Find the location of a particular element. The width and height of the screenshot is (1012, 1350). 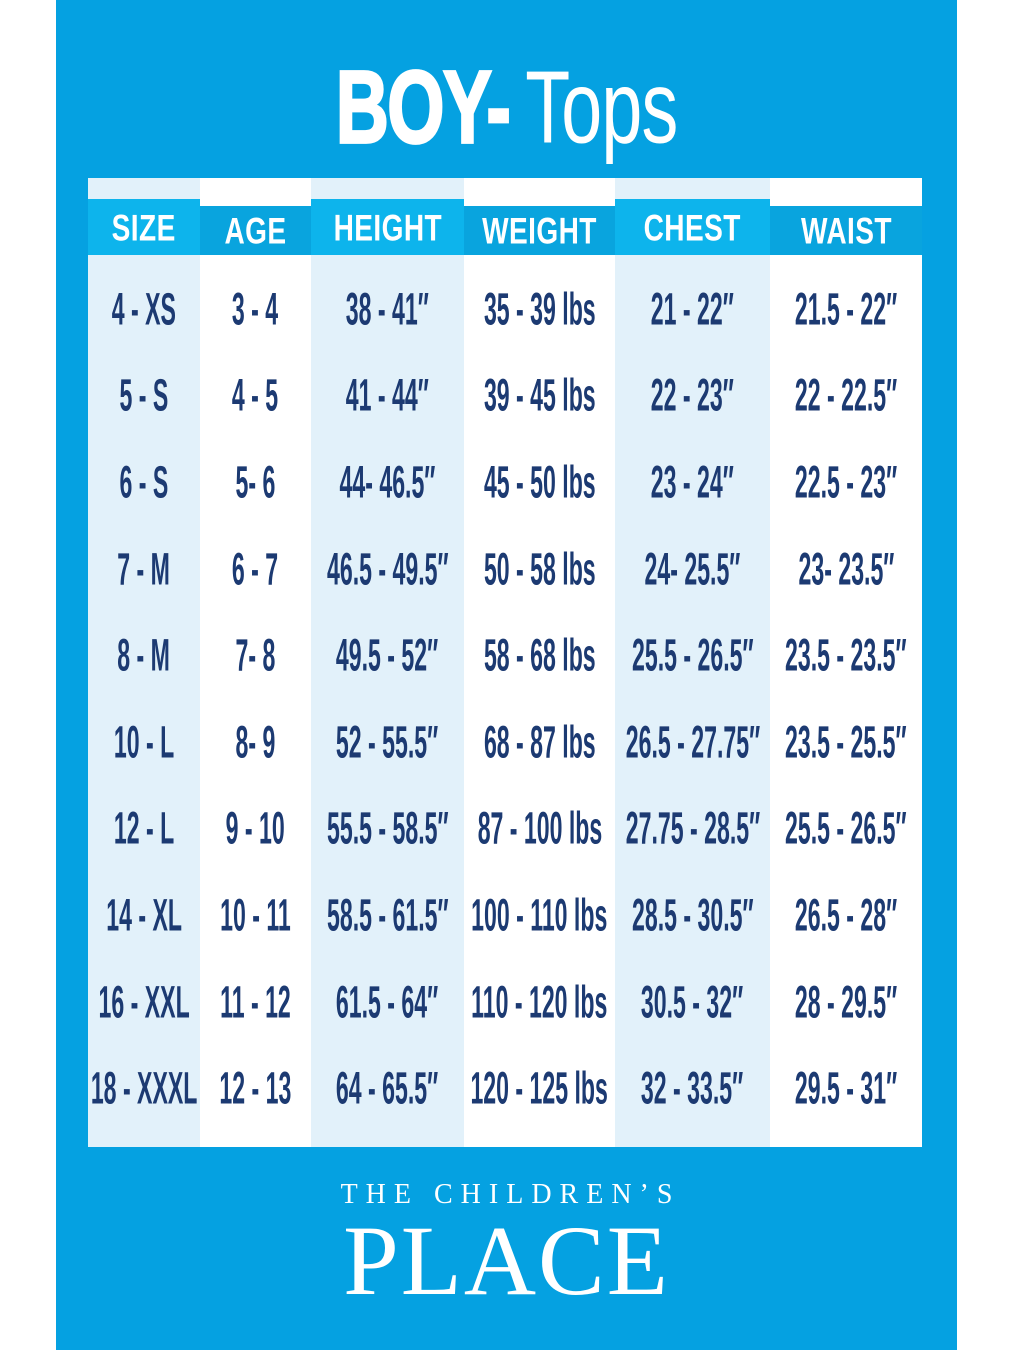

table-header-row: SIZE AGE HEIGHT WEIGHT CHEST WAIST is located at coordinates (505, 227).